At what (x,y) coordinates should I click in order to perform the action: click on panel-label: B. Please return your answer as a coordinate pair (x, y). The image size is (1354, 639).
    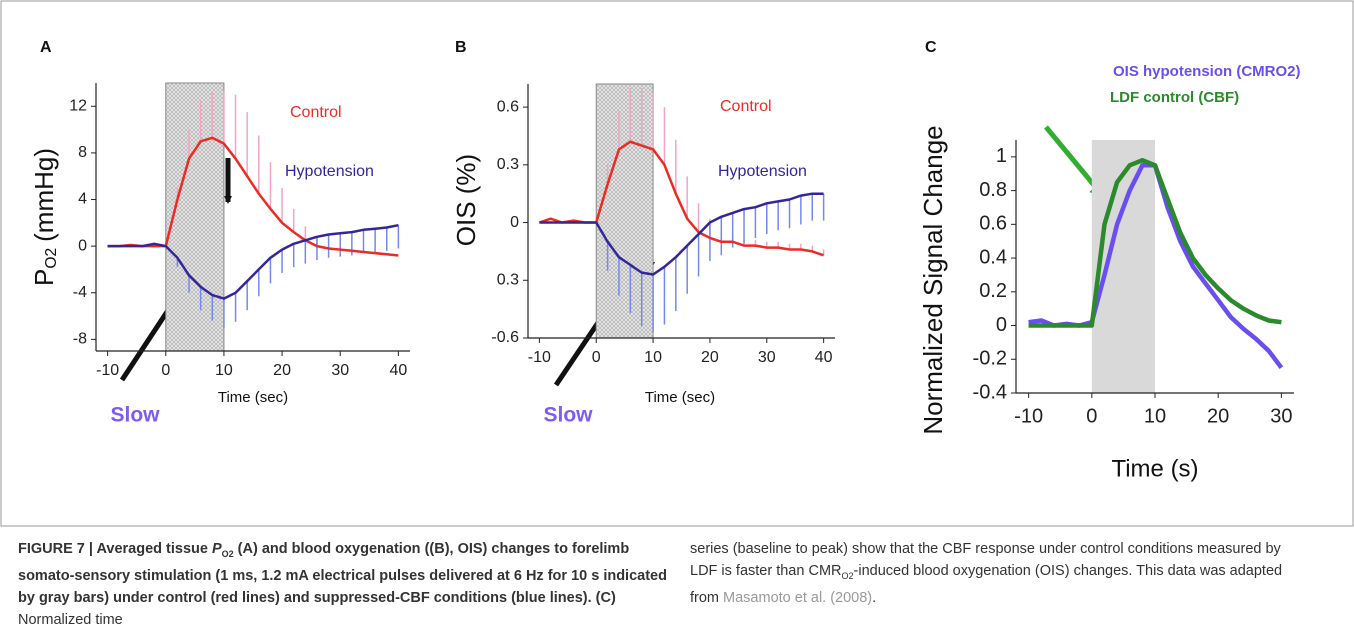
    Looking at the image, I should click on (461, 47).